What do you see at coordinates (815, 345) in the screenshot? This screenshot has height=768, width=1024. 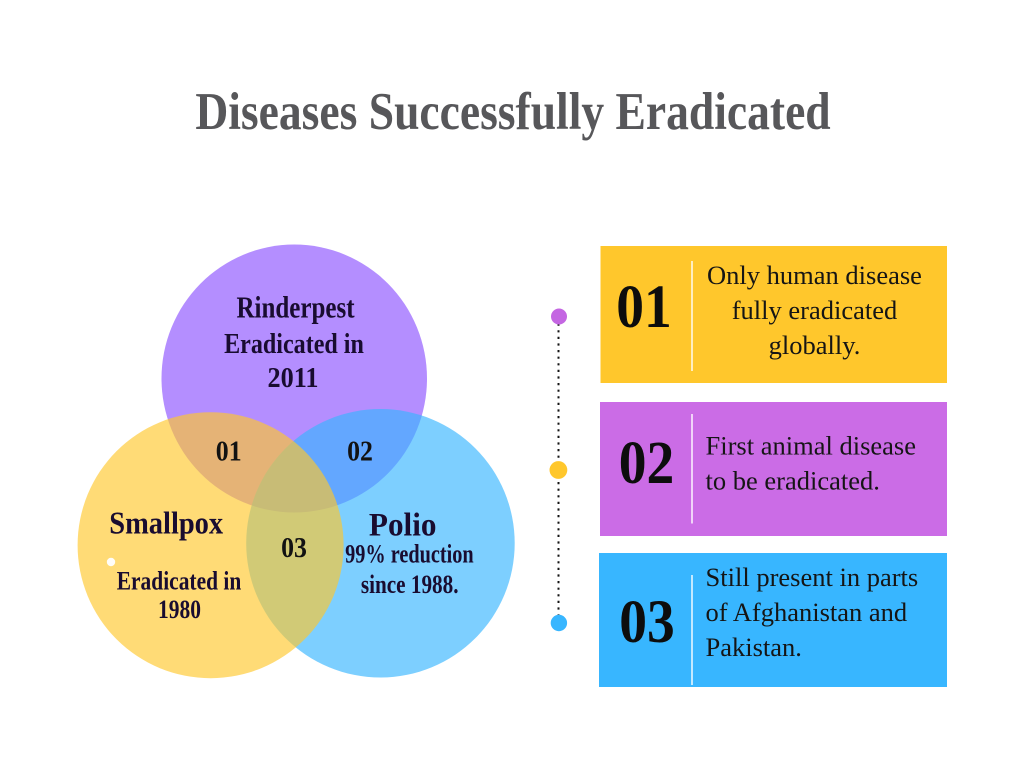 I see `svg-text: globally.` at bounding box center [815, 345].